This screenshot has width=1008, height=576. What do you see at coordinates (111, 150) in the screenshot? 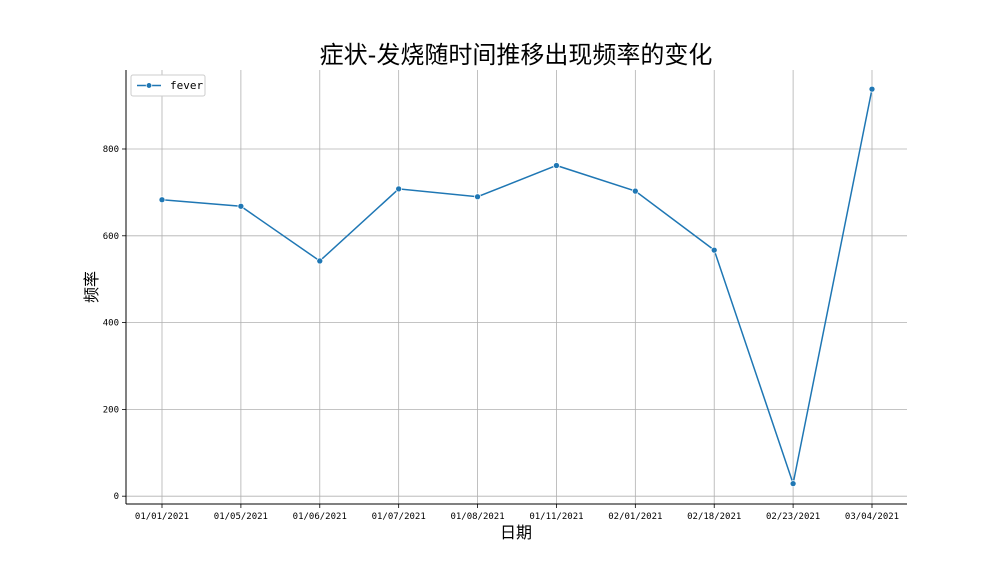
I see `y-tick-label: 800` at bounding box center [111, 150].